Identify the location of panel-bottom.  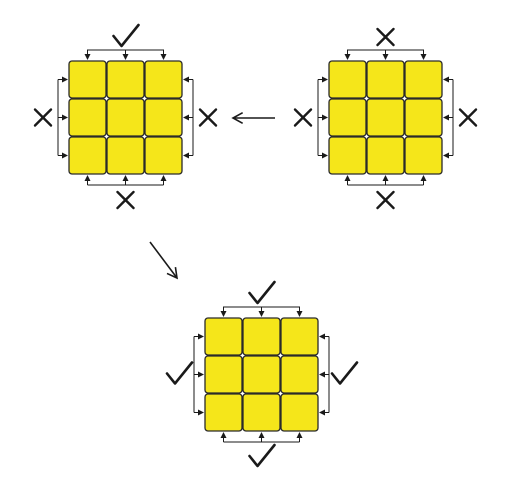
(262, 374).